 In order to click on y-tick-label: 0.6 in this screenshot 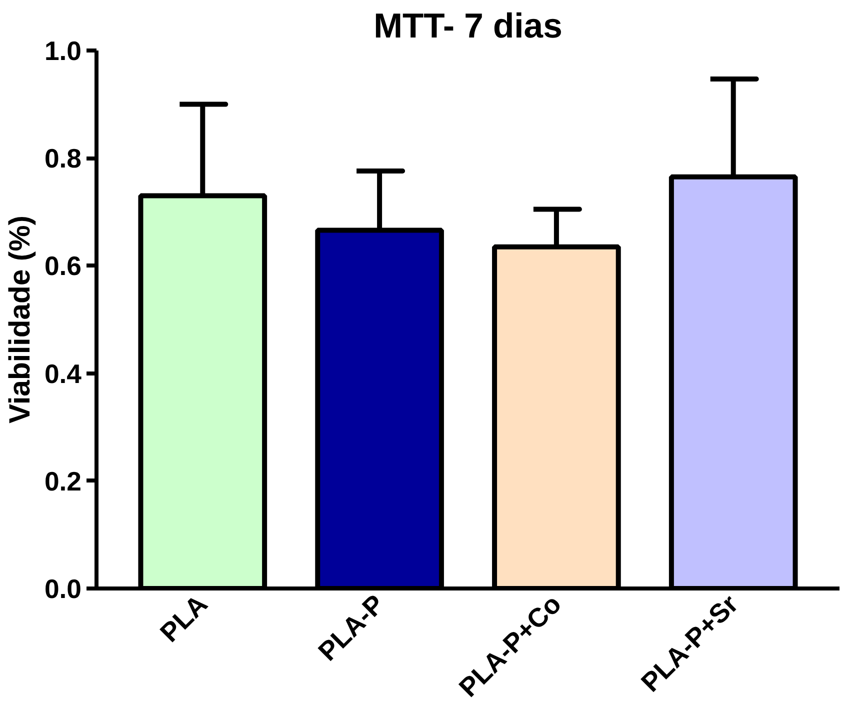, I will do `click(63, 266)`.